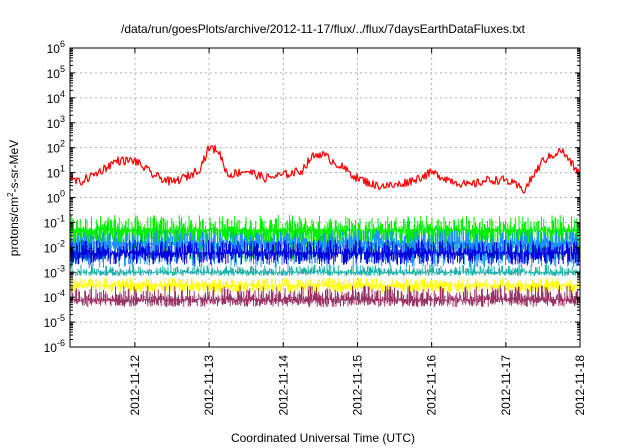  What do you see at coordinates (325, 169) in the screenshot?
I see `series-line` at bounding box center [325, 169].